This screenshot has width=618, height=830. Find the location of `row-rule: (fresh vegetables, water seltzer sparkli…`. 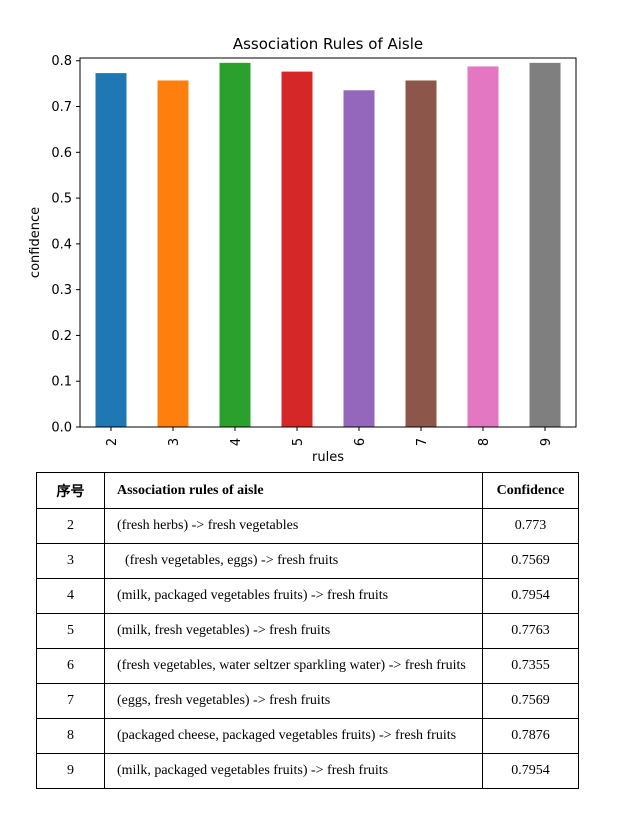

row-rule: (fresh vegetables, water seltzer sparkli… is located at coordinates (293, 666).